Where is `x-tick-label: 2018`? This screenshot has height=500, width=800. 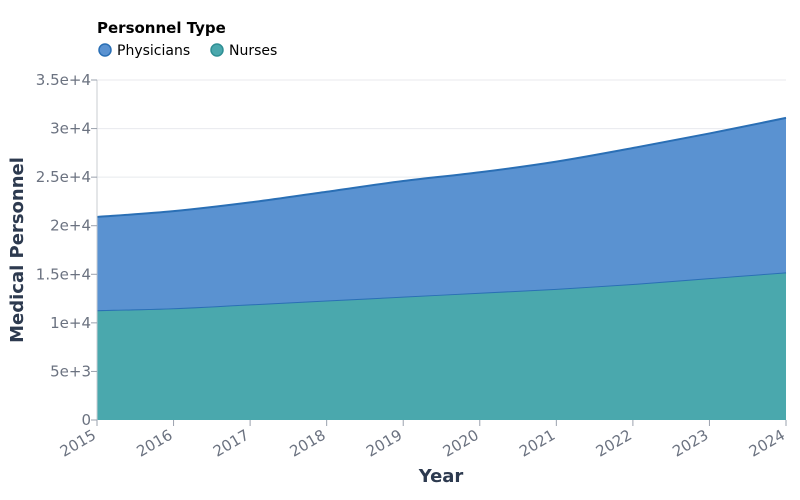 x-tick-label: 2018 is located at coordinates (308, 443).